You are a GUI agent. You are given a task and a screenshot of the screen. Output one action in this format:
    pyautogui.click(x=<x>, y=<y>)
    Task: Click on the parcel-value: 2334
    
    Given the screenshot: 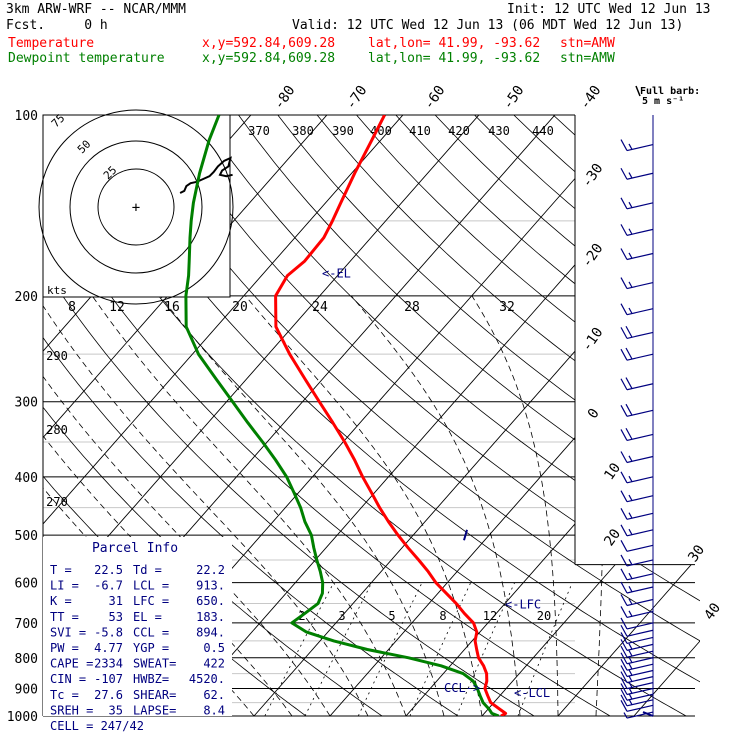 What is the action you would take?
    pyautogui.click(x=108, y=664)
    